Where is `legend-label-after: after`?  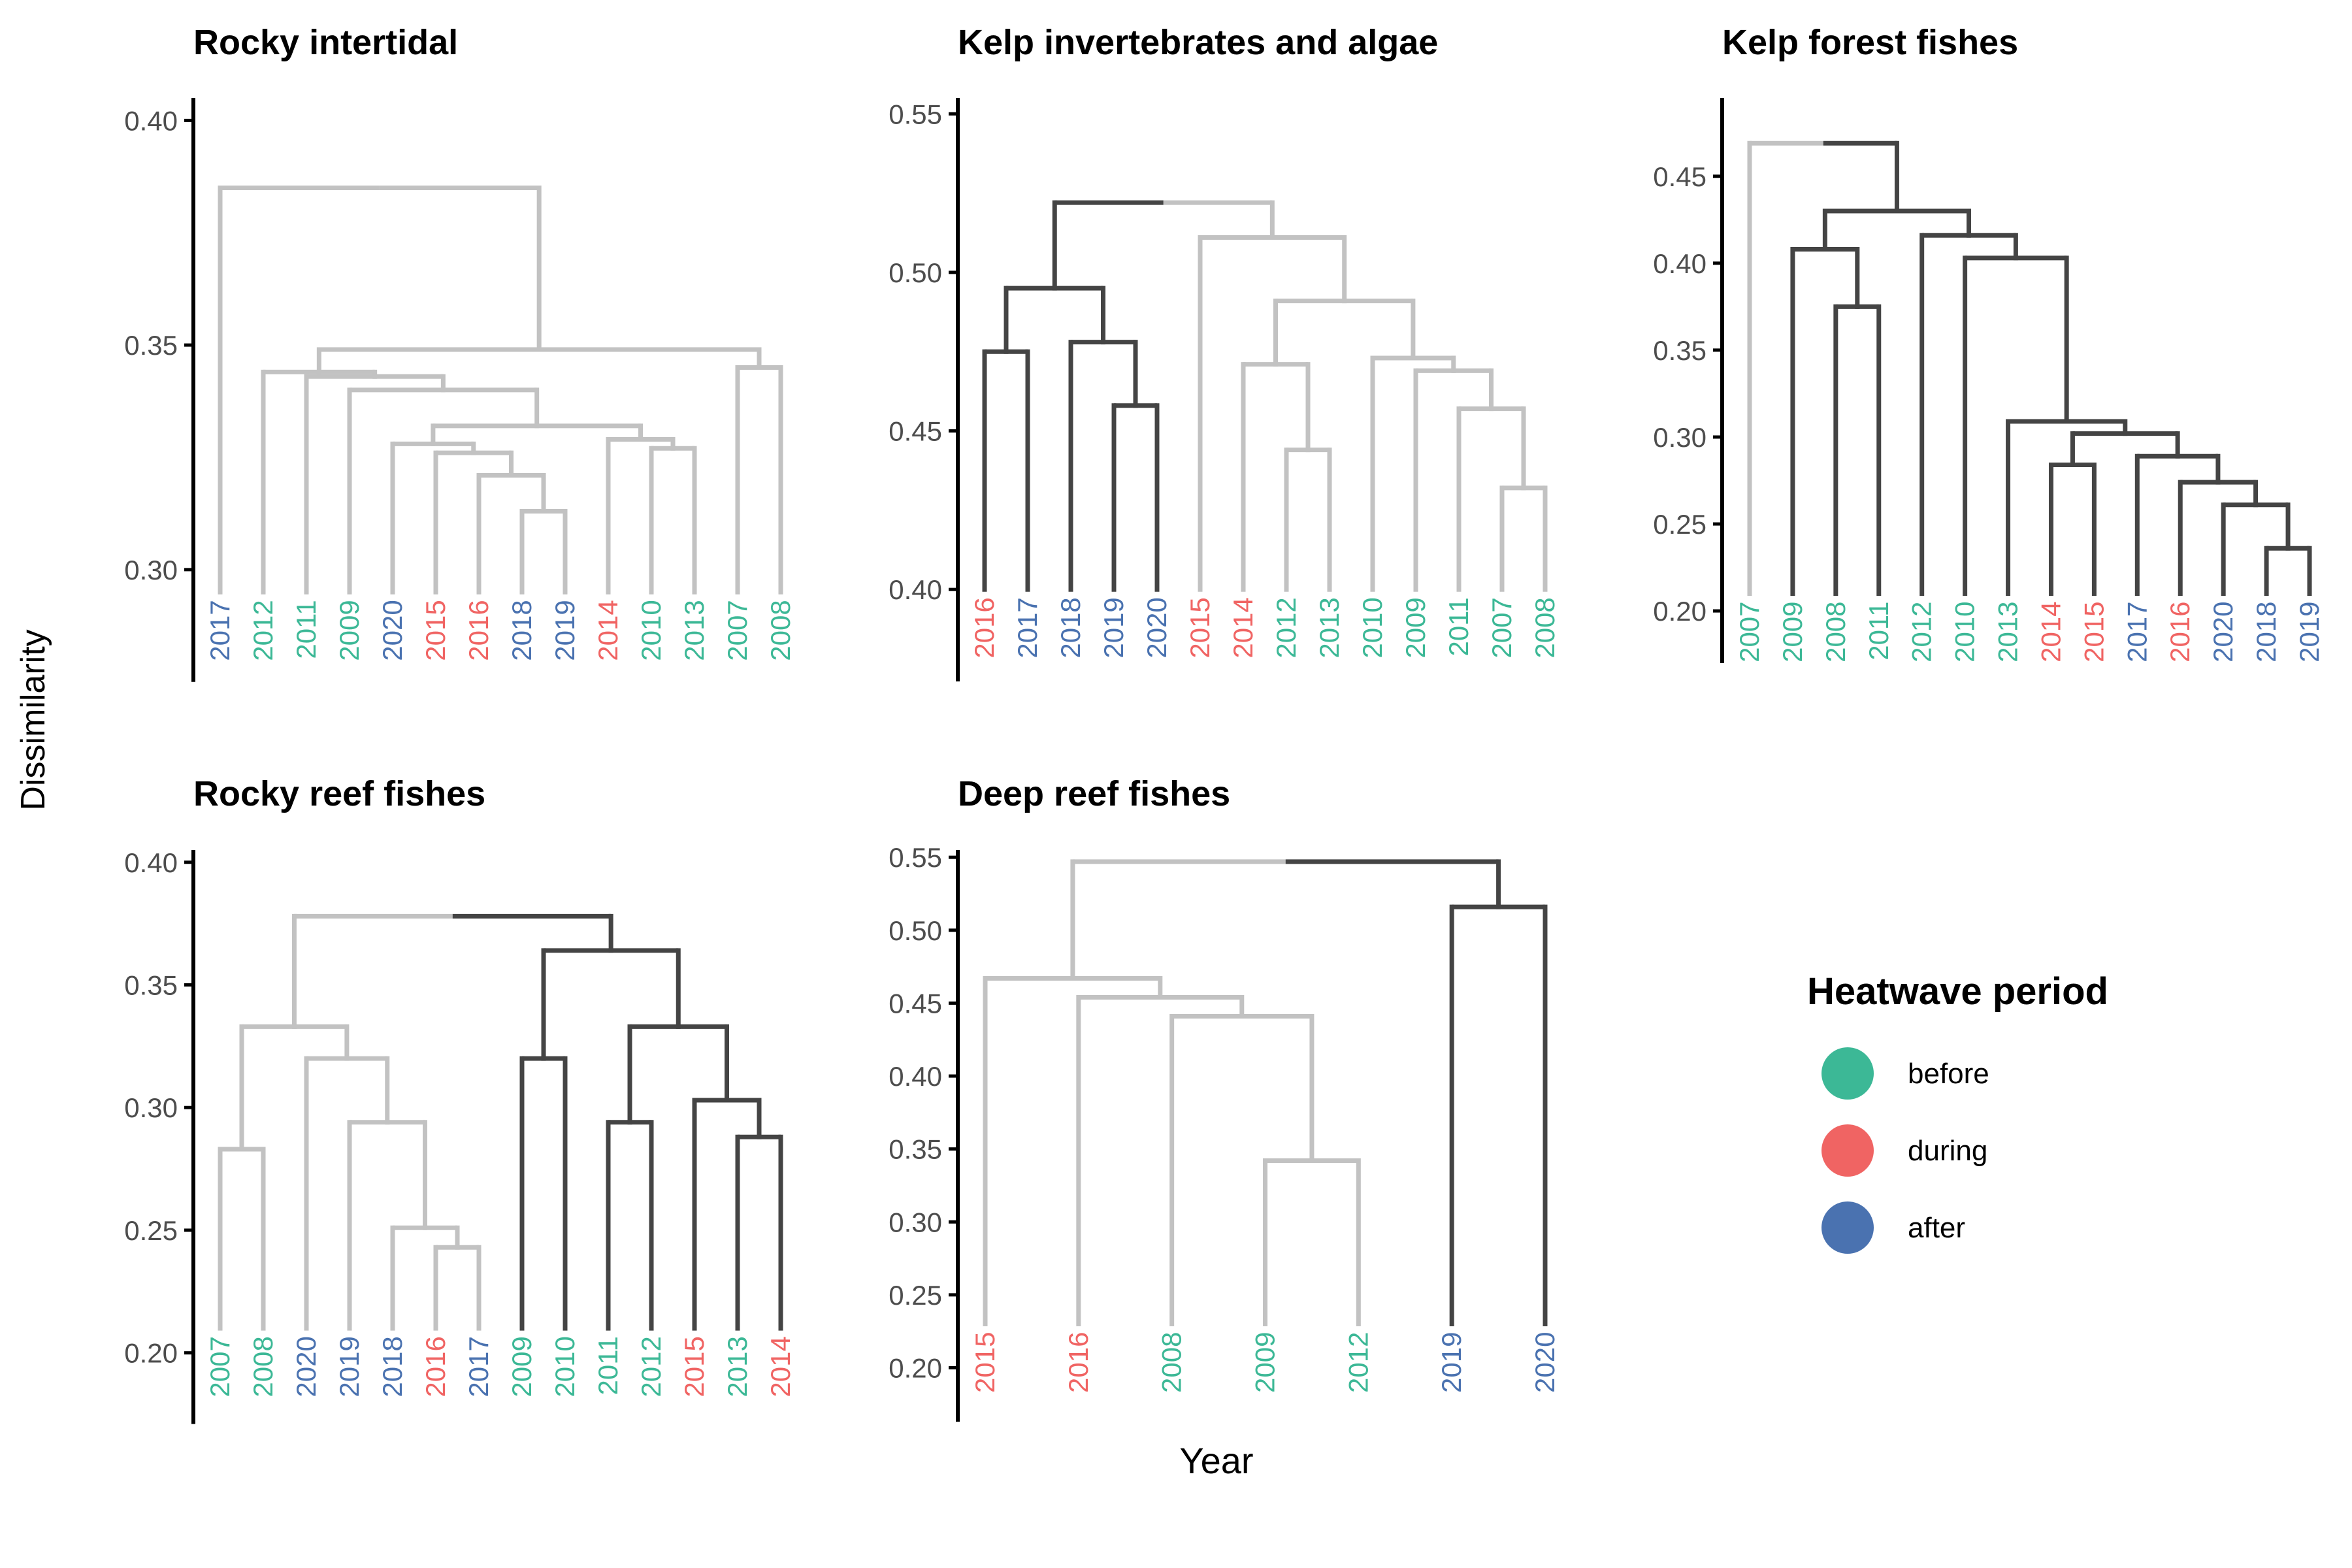 legend-label-after: after is located at coordinates (1936, 1228).